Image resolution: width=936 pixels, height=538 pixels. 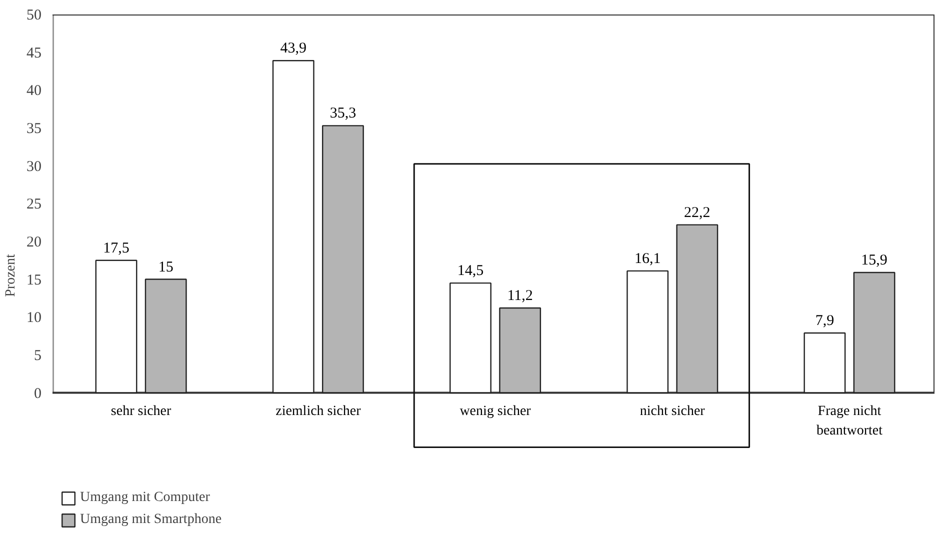 I want to click on y-tick-label: 50, so click(x=34, y=16).